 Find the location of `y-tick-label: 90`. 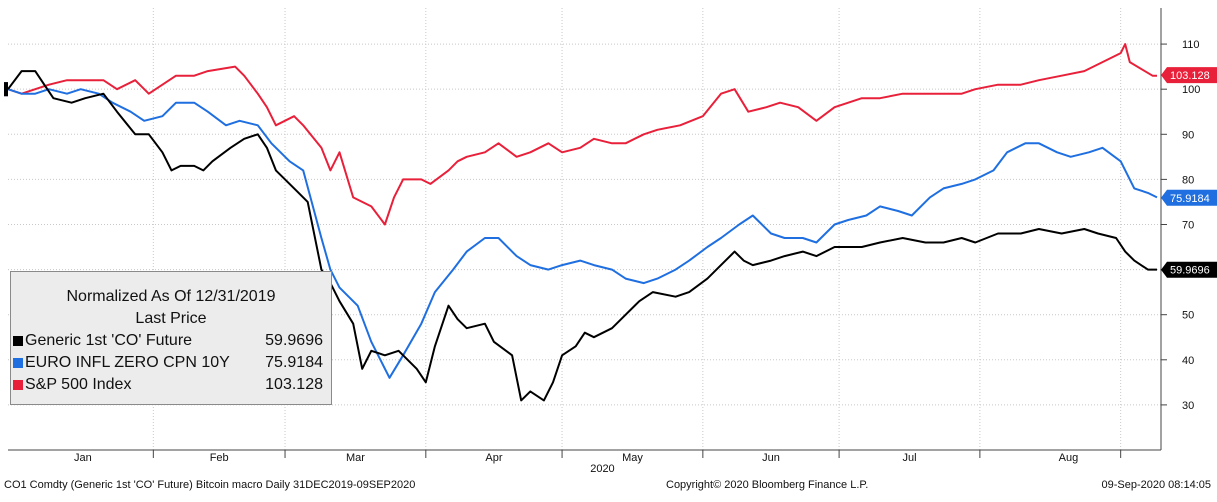

y-tick-label: 90 is located at coordinates (1188, 135).